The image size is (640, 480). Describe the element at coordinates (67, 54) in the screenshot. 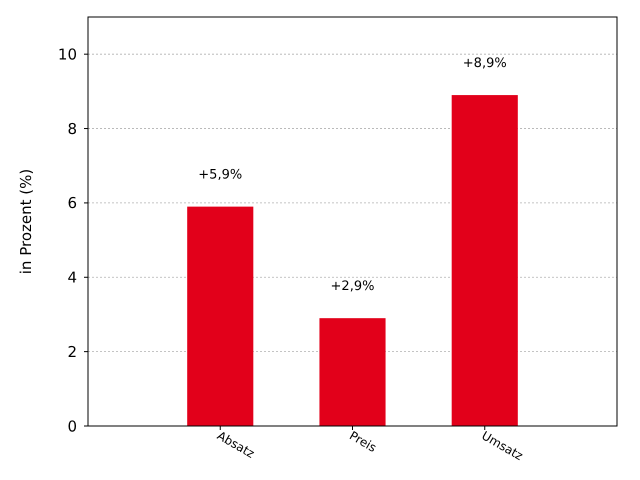

I see `y-tick-label: 10` at that location.